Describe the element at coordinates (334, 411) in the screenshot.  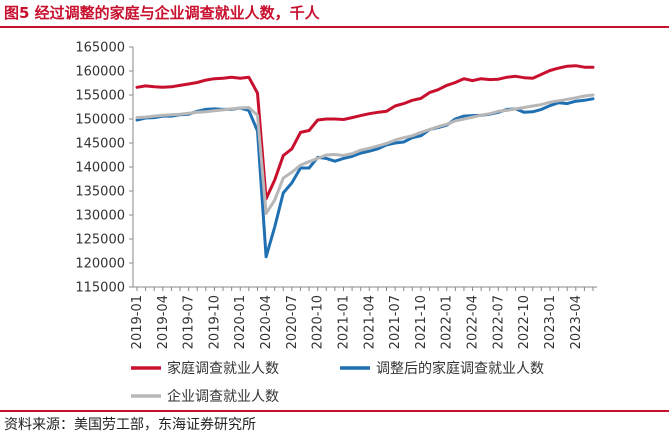
I see `source-divider` at that location.